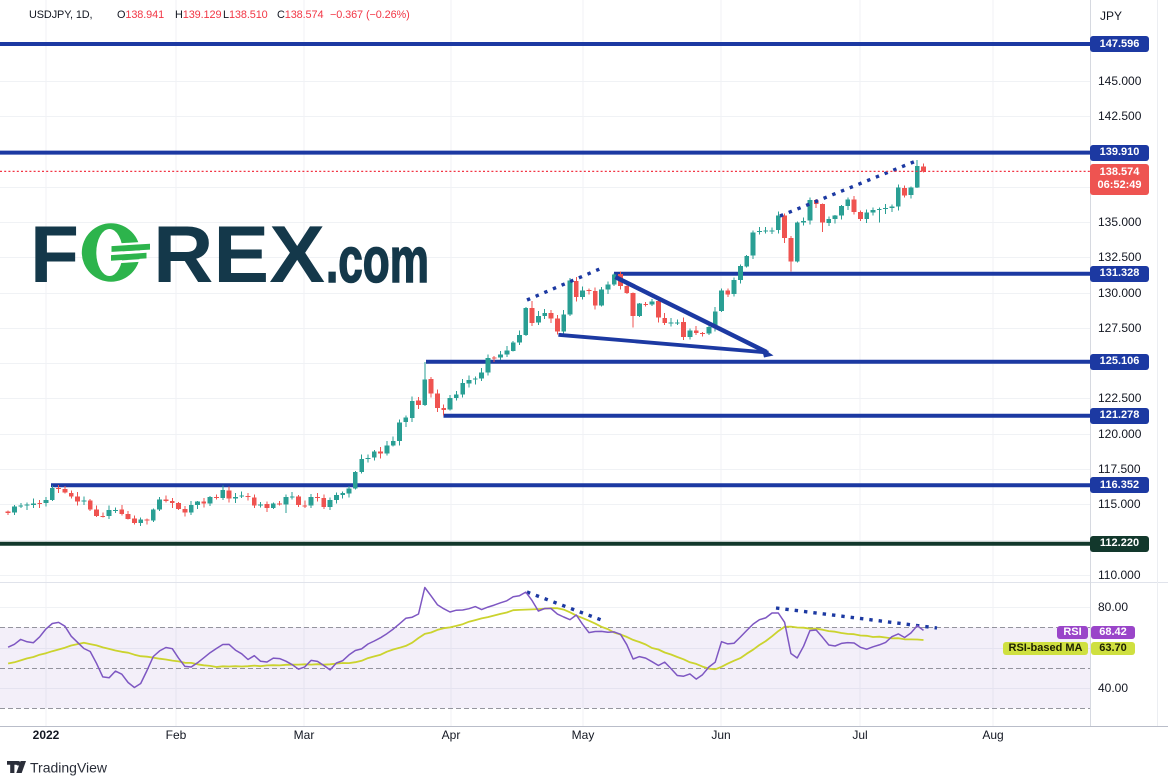 Image resolution: width=1168 pixels, height=784 pixels. I want to click on svg-text: .com, so click(377, 260).